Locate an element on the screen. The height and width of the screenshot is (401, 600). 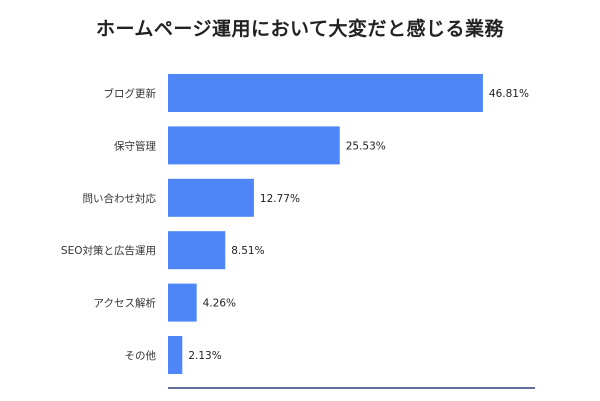
value-label-5: 4.26% is located at coordinates (219, 304).